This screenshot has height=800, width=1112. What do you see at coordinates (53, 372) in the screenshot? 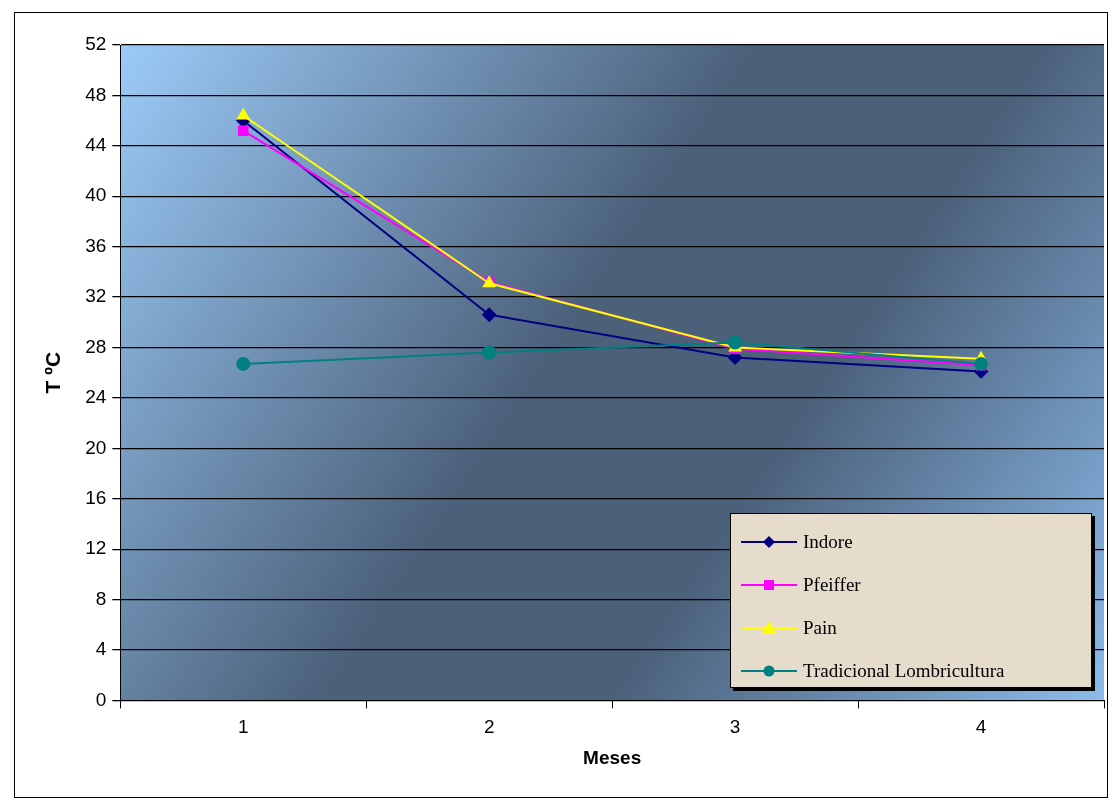
I see `y-axis-title: T ºC` at bounding box center [53, 372].